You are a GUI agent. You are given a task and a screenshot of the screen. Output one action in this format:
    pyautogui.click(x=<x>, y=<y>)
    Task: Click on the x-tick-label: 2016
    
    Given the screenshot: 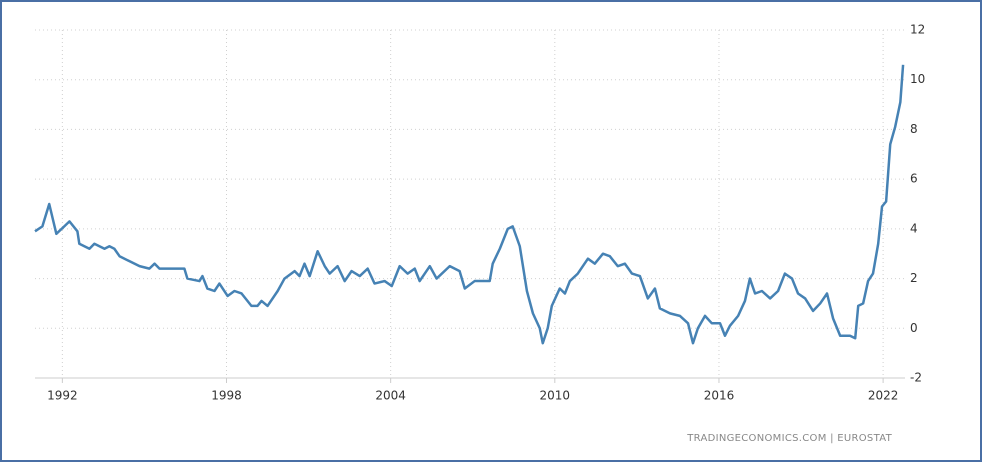 What is the action you would take?
    pyautogui.click(x=719, y=396)
    